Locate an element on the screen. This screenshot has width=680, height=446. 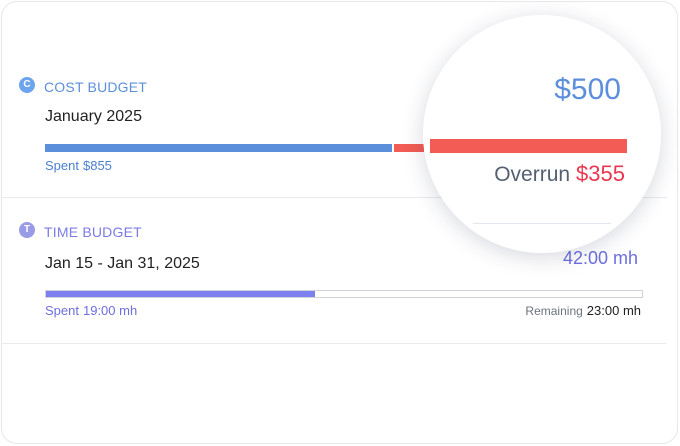
cost-overrun-bar-magnified is located at coordinates (528, 146).